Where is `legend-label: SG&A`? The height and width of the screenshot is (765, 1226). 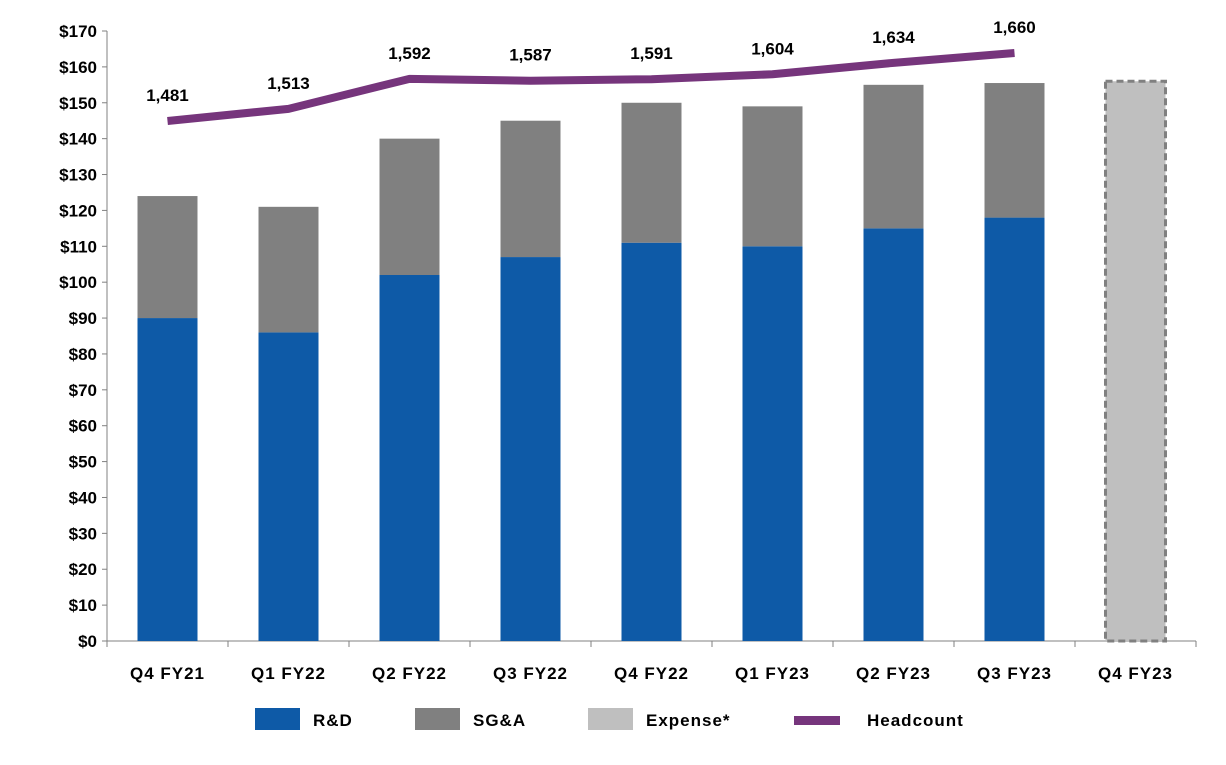 legend-label: SG&A is located at coordinates (499, 720).